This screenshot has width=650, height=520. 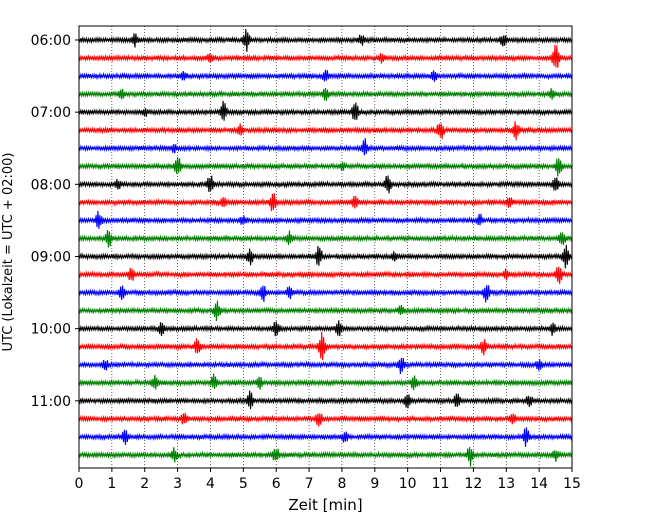 What do you see at coordinates (441, 484) in the screenshot?
I see `x-tick-label: 11` at bounding box center [441, 484].